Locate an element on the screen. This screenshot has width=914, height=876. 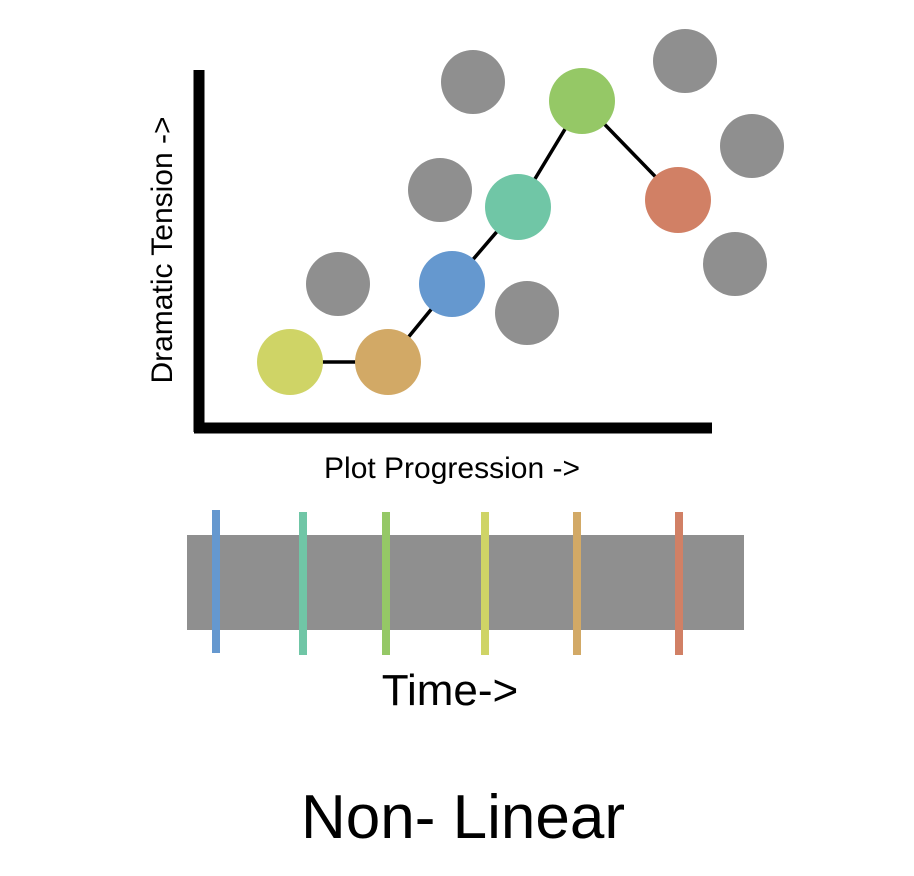
plot-path-line is located at coordinates (485, 231).